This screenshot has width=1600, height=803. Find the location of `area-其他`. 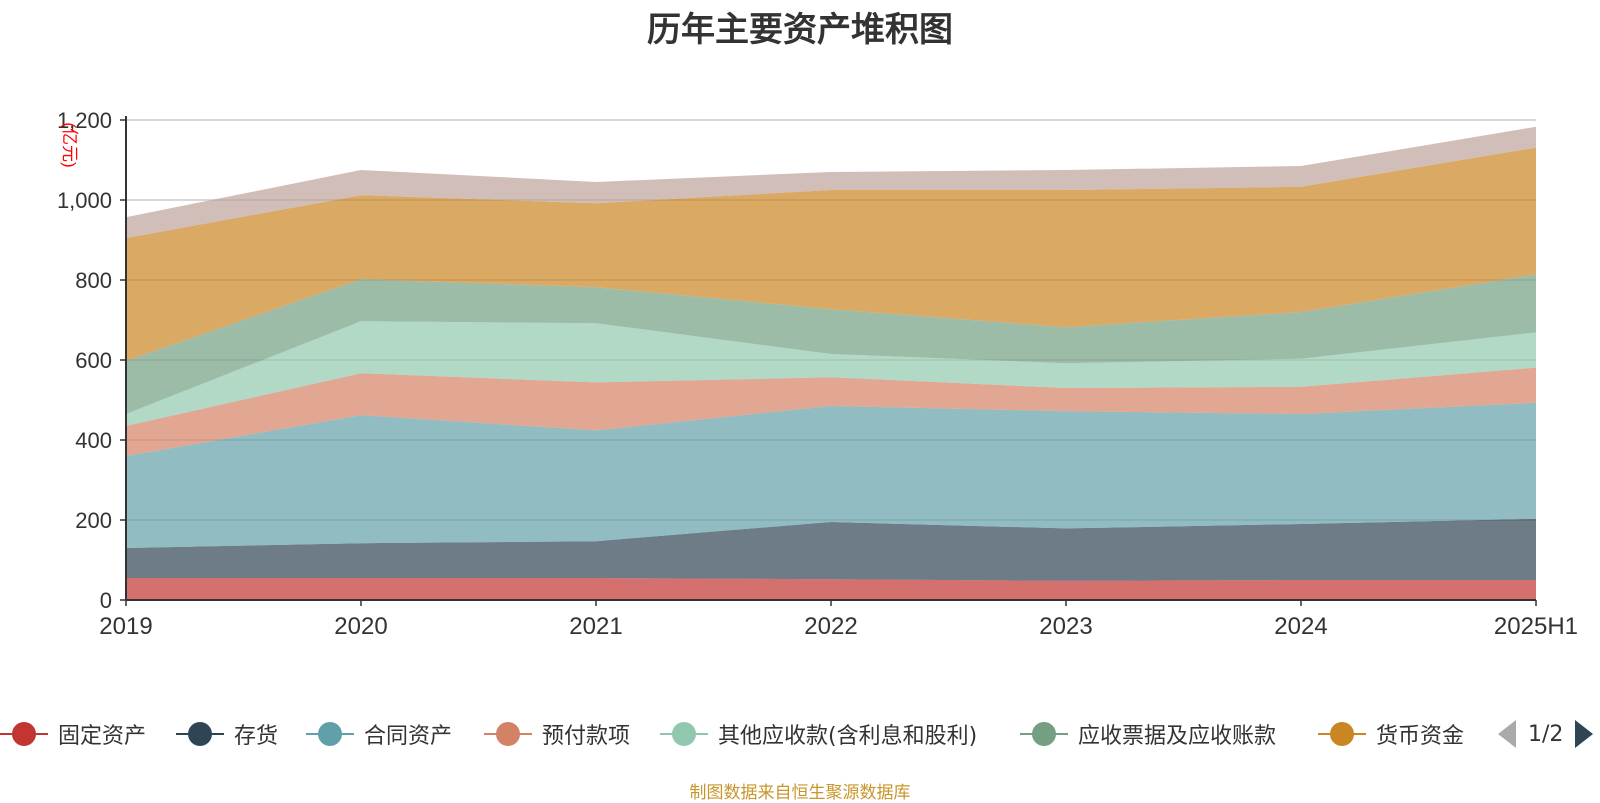

area-其他 is located at coordinates (831, 182).